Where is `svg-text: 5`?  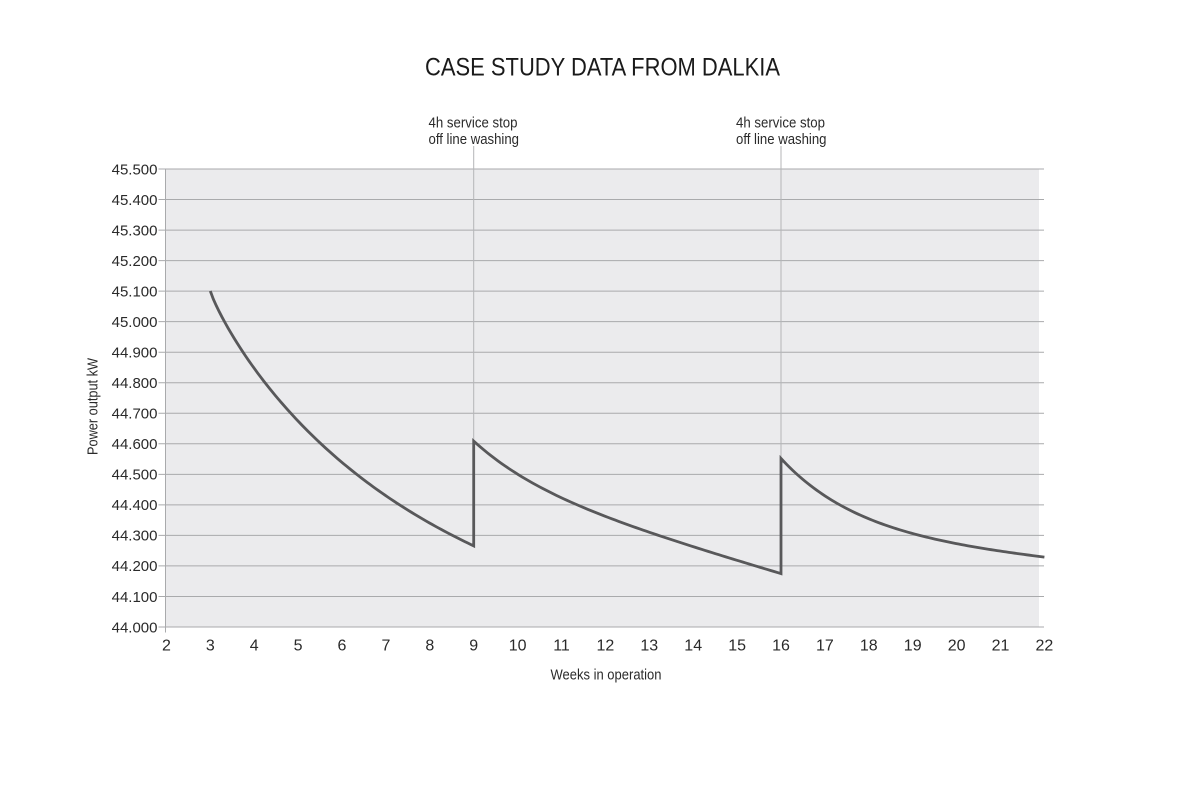 svg-text: 5 is located at coordinates (298, 646).